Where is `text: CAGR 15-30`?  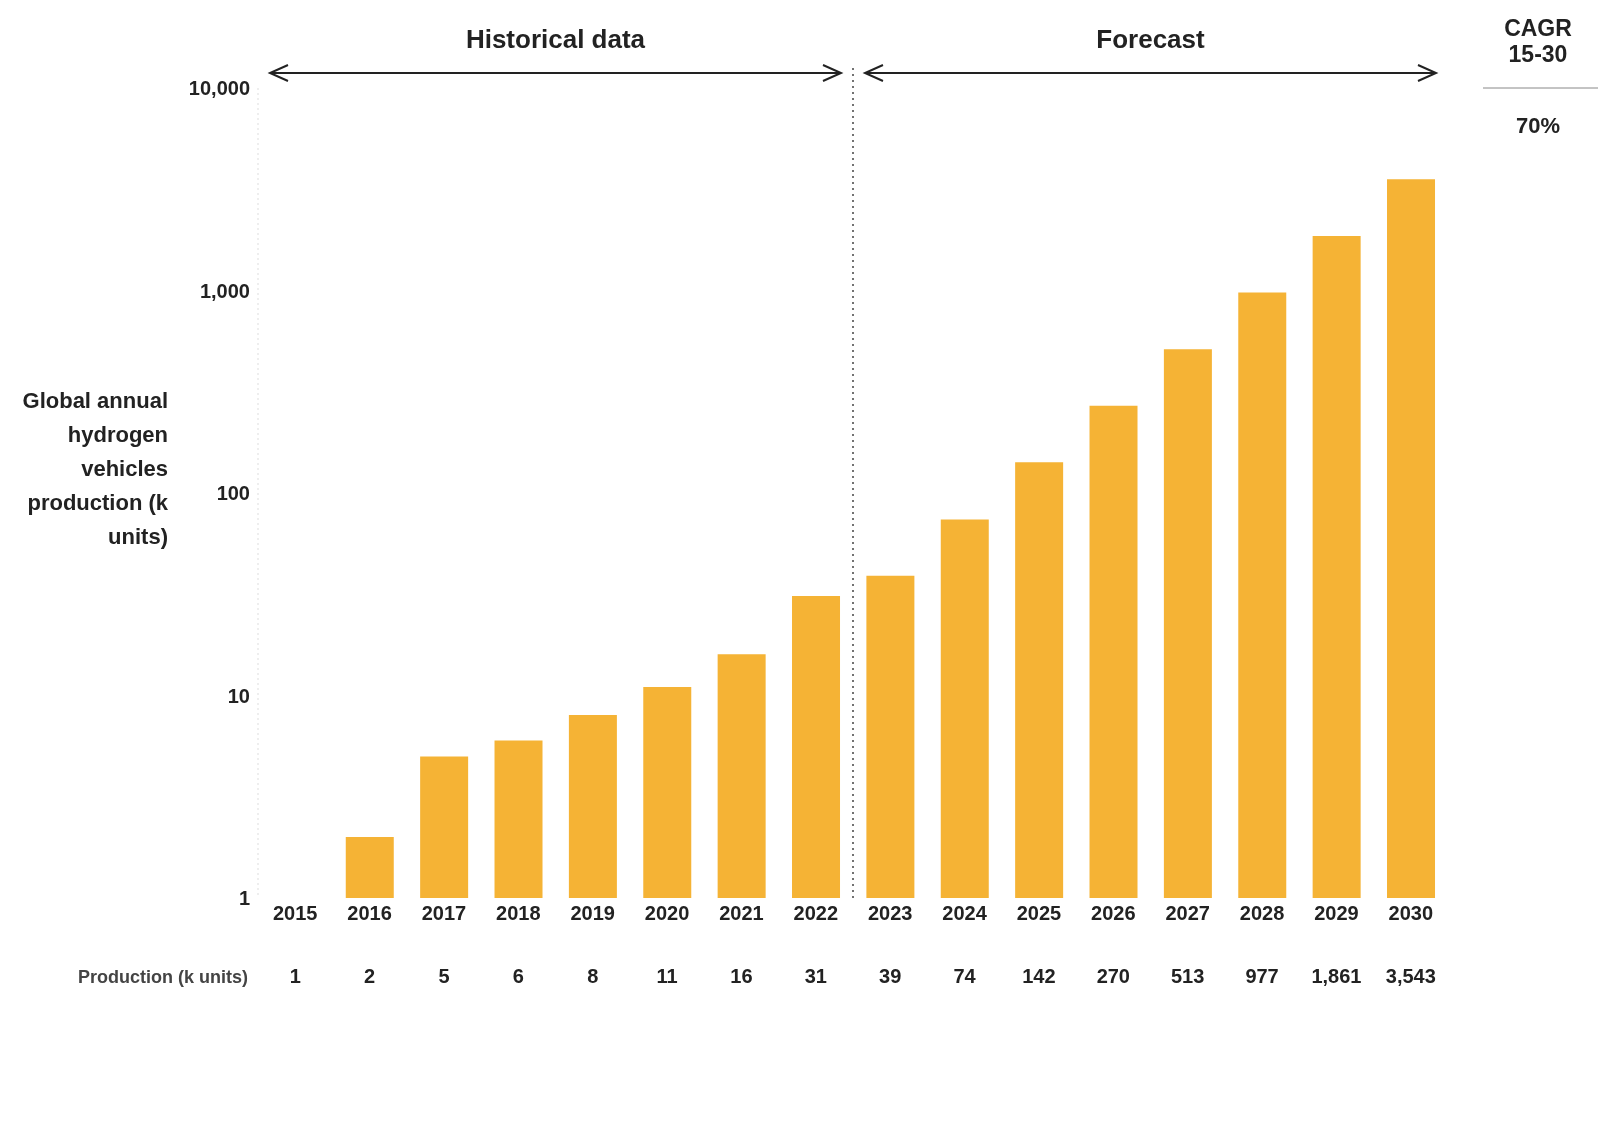
text: CAGR 15-30 is located at coordinates (1538, 41).